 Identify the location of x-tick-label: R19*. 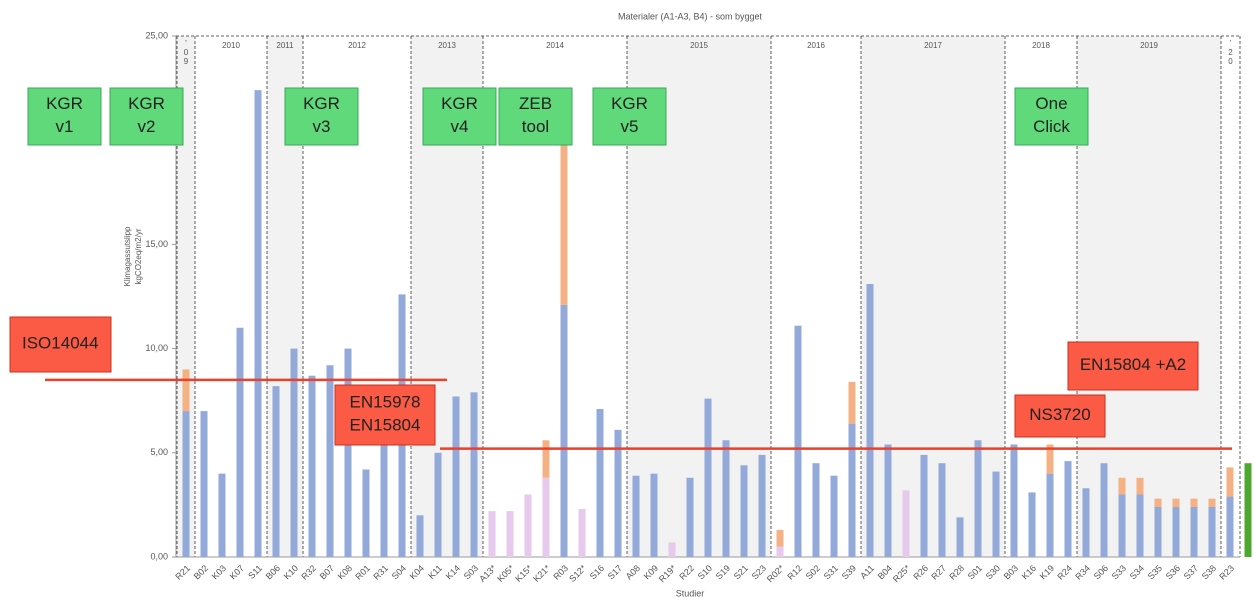
(668, 574).